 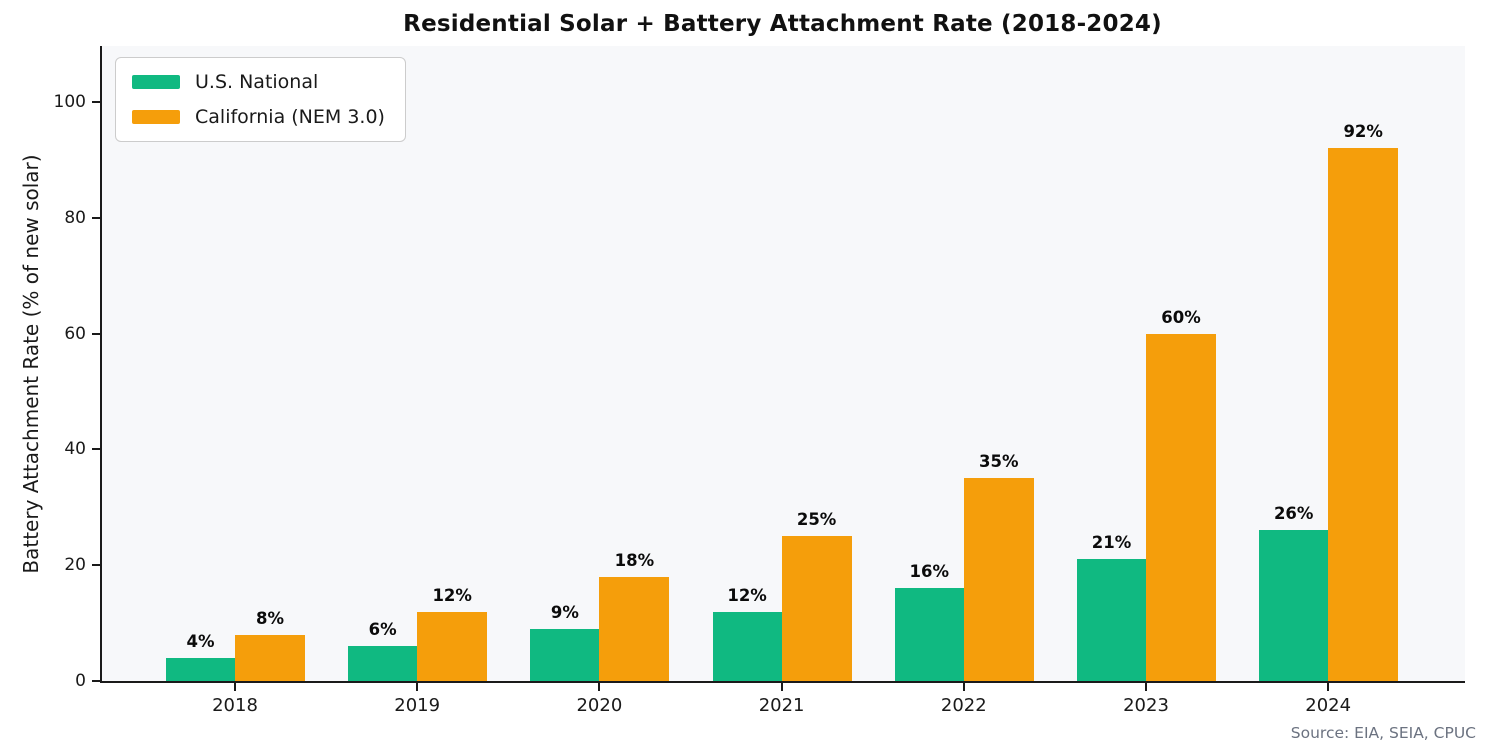 What do you see at coordinates (1328, 705) in the screenshot?
I see `x-tick-label: 2024` at bounding box center [1328, 705].